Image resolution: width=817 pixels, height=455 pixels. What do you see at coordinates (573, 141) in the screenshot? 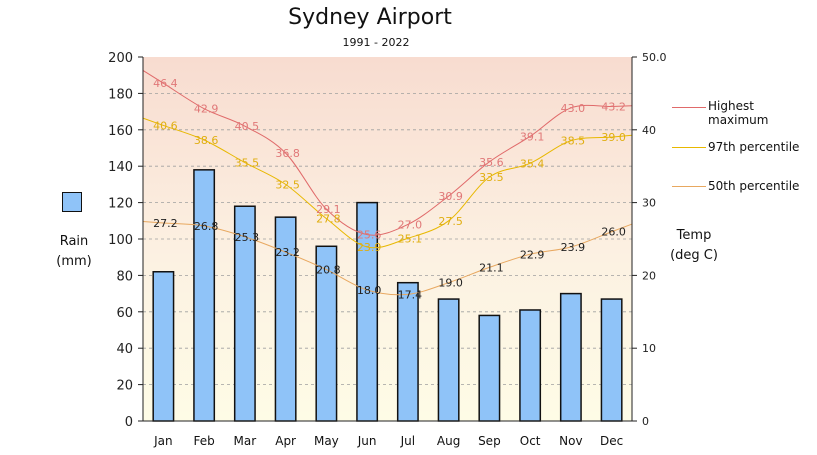
I see `data-label: 38.5` at bounding box center [573, 141].